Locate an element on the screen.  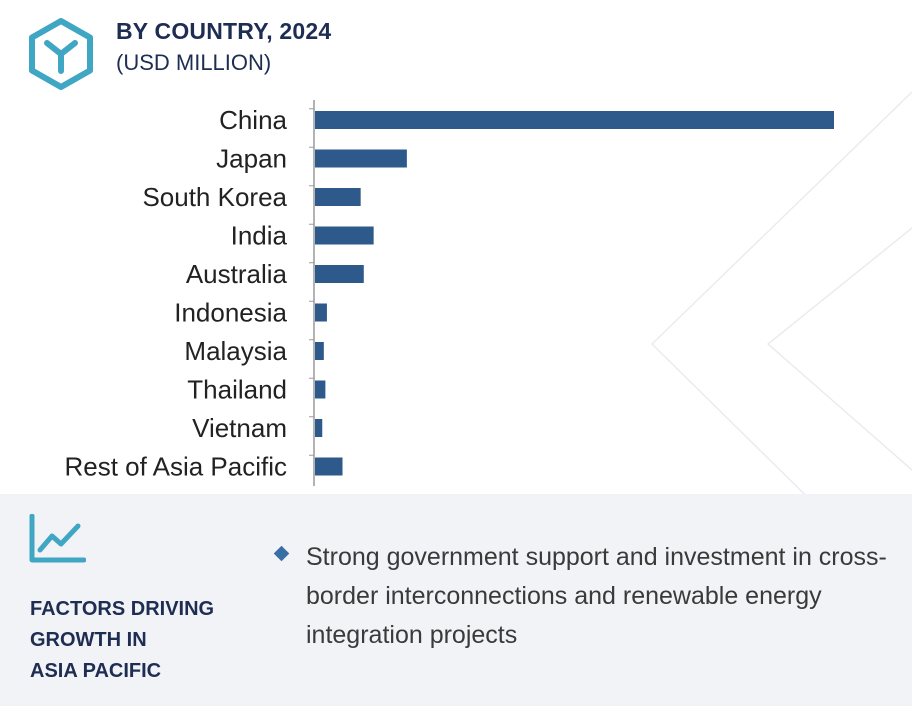
category-label: Indonesia is located at coordinates (230, 313).